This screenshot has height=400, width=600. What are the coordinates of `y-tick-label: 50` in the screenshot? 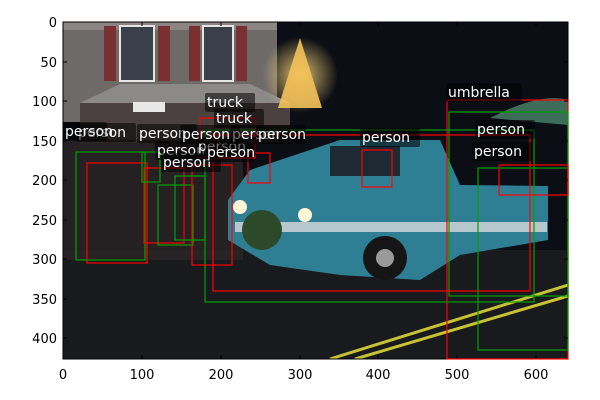 It's located at (48, 63).